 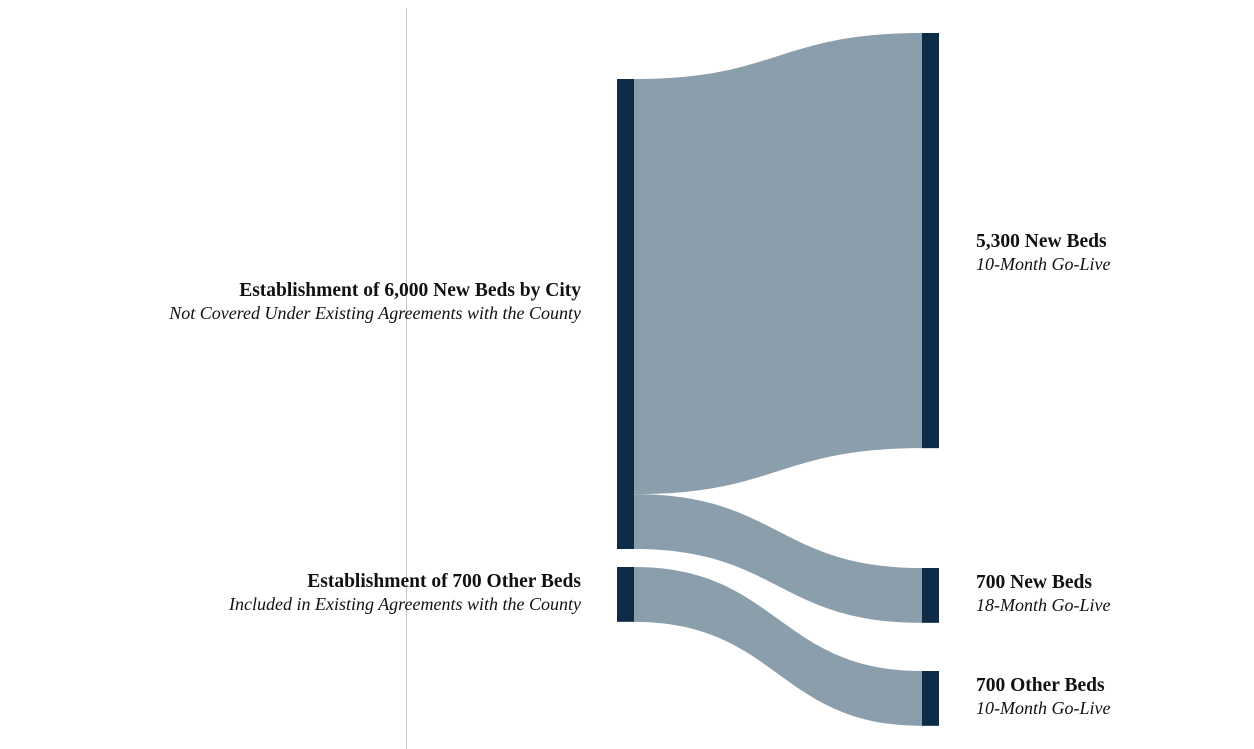 I want to click on node-title-other-700-target: 700 Other Beds, so click(x=1040, y=685).